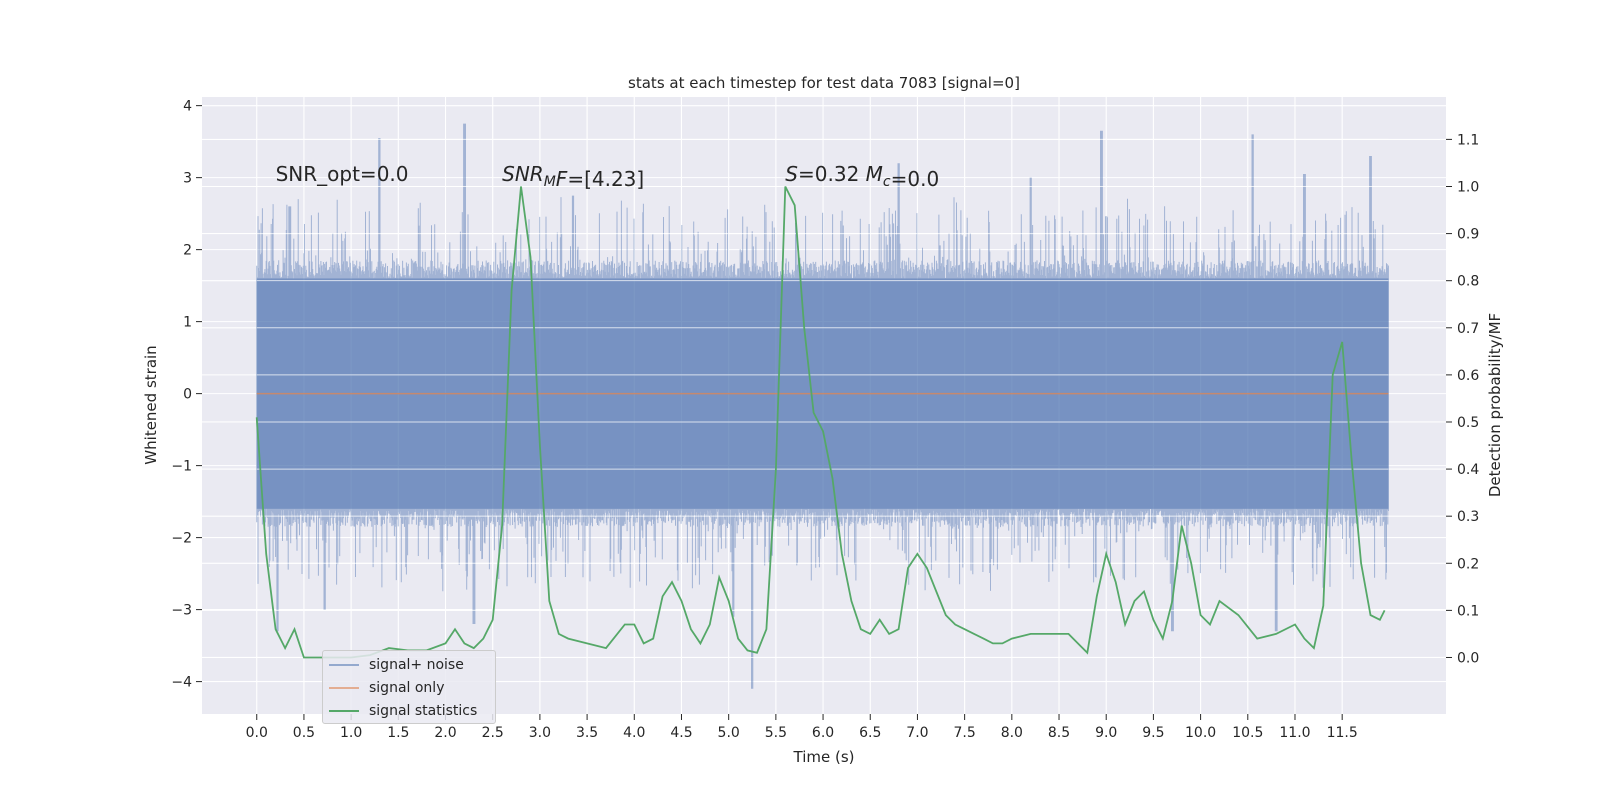 The width and height of the screenshot is (1600, 800). Describe the element at coordinates (1462, 399) in the screenshot. I see `y-right-axis-ticks: 0.0 0.1 0.2 0.3 0.4 0.5 0.6 0.7 0.8 0.9 1.0 1.1` at that location.